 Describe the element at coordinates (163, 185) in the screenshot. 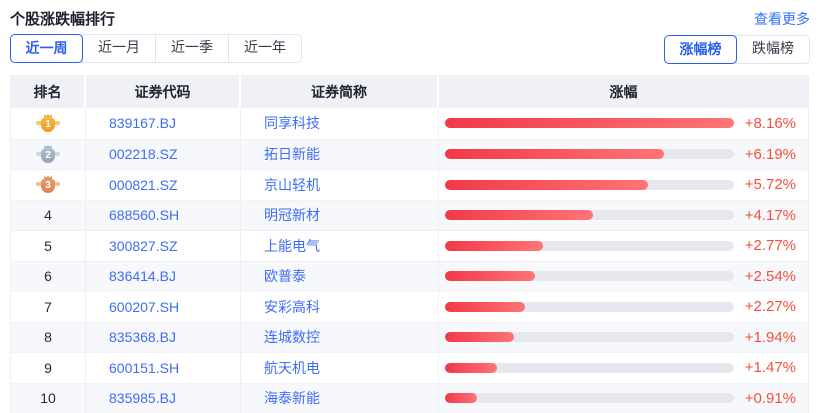

I see `stock-code-link: 000821.SZ` at that location.